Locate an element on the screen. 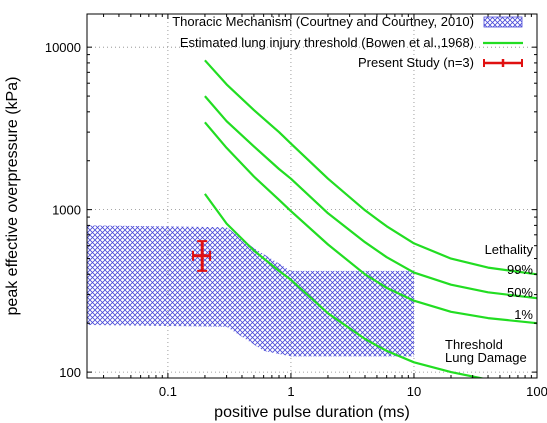  present-study-marker is located at coordinates (202, 256).